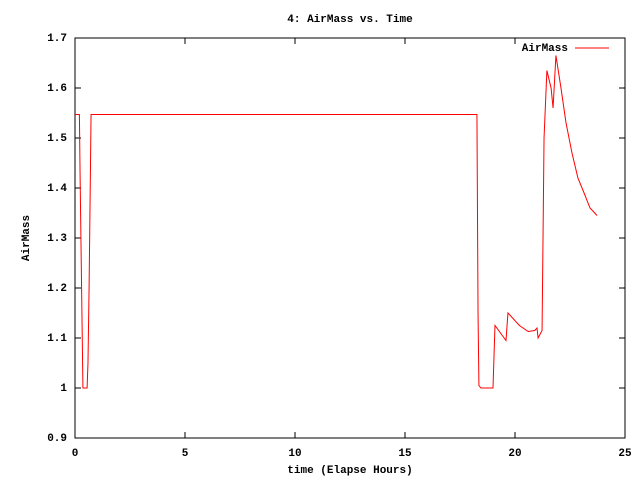 The image size is (640, 480). Describe the element at coordinates (57, 289) in the screenshot. I see `y-tick-label: 1.2` at that location.